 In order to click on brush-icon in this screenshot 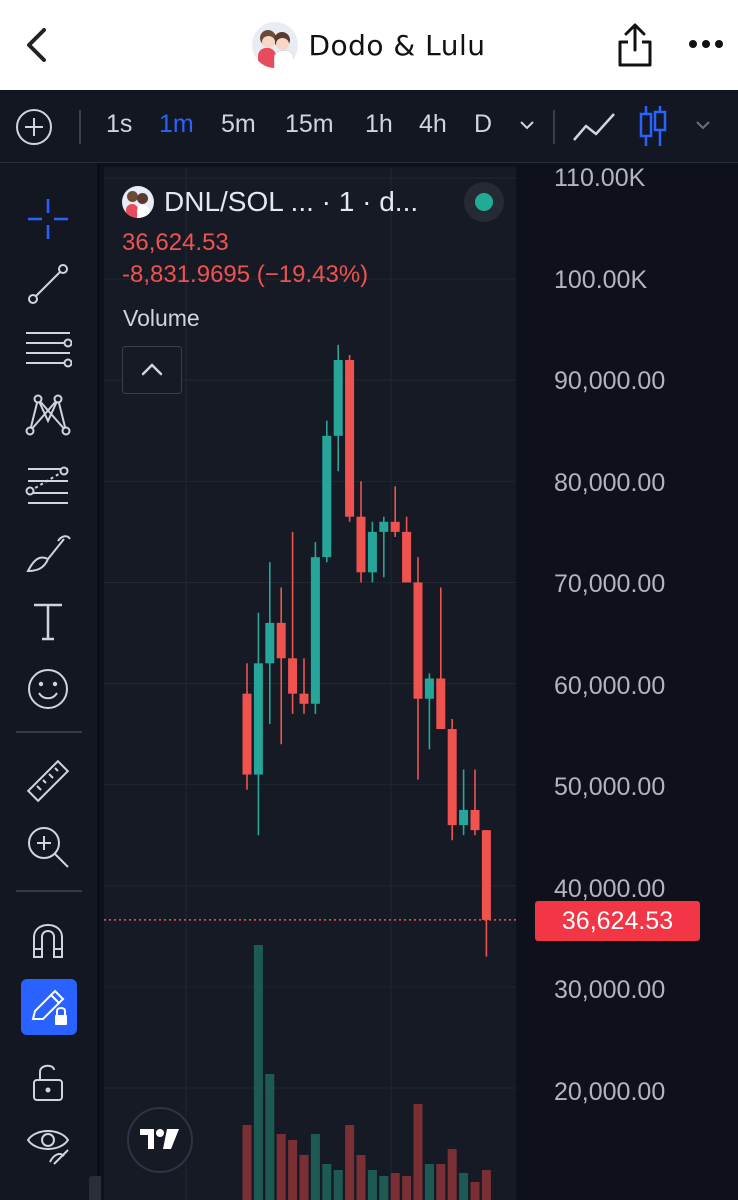, I will do `click(48, 553)`.